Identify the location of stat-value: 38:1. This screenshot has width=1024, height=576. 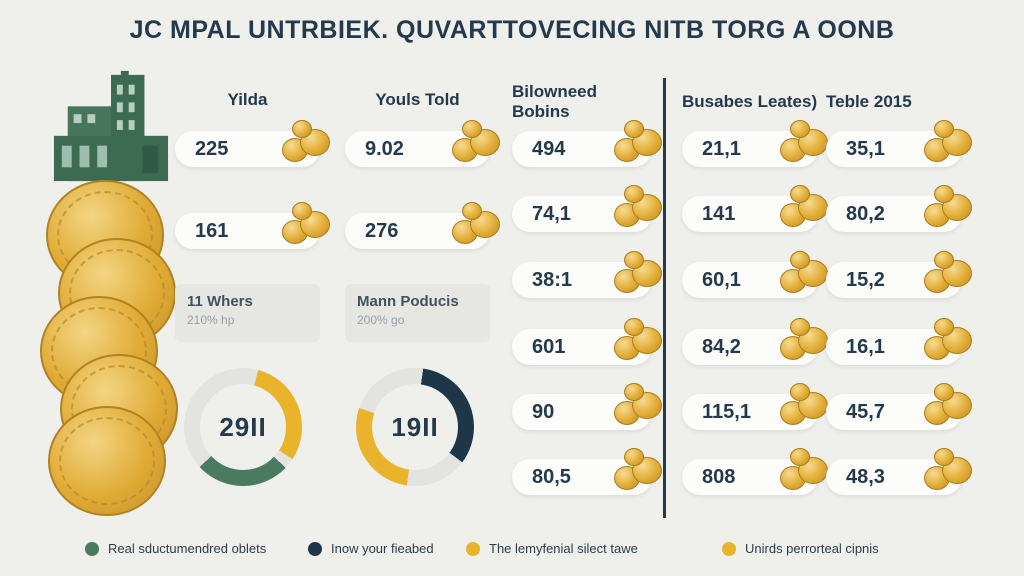
(552, 279).